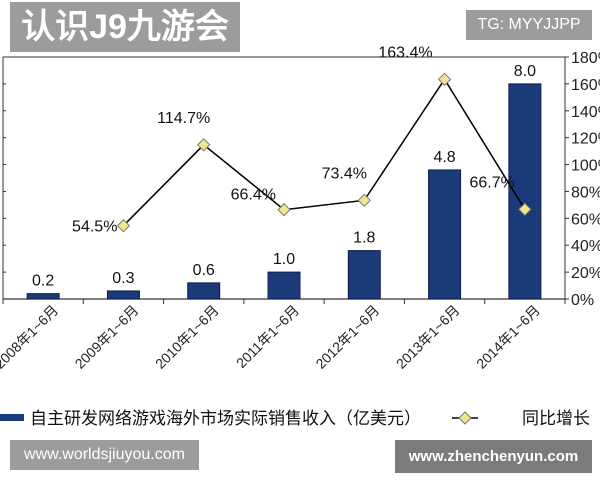 The image size is (600, 480). What do you see at coordinates (585, 219) in the screenshot?
I see `right-tick-label: 60%` at bounding box center [585, 219].